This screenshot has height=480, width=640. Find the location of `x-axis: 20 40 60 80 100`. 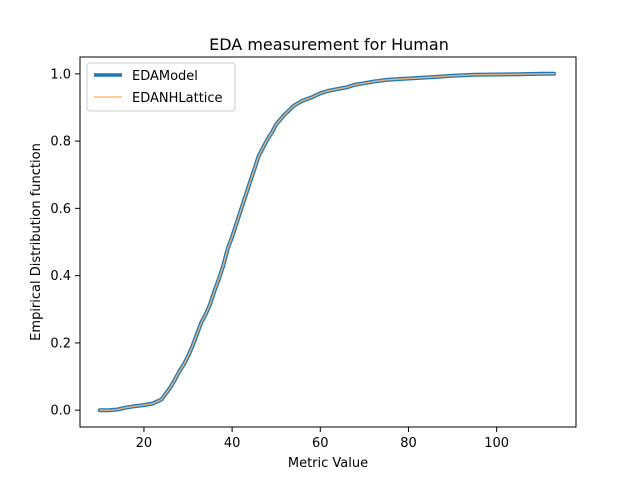

x-axis: 20 40 60 80 100 is located at coordinates (322, 439).